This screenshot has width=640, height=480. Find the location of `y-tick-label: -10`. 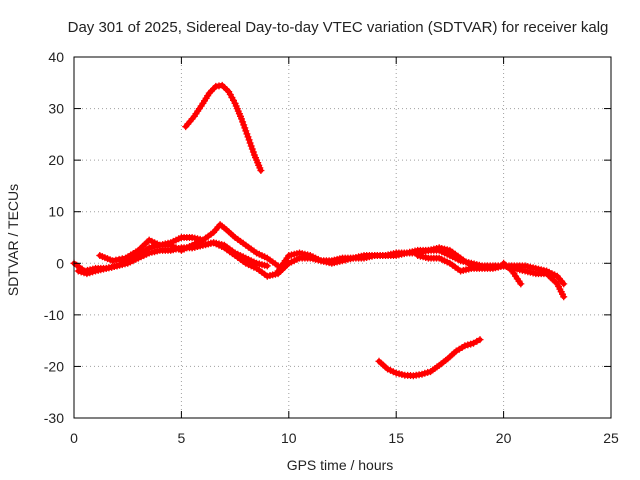

y-tick-label: -10 is located at coordinates (54, 315).